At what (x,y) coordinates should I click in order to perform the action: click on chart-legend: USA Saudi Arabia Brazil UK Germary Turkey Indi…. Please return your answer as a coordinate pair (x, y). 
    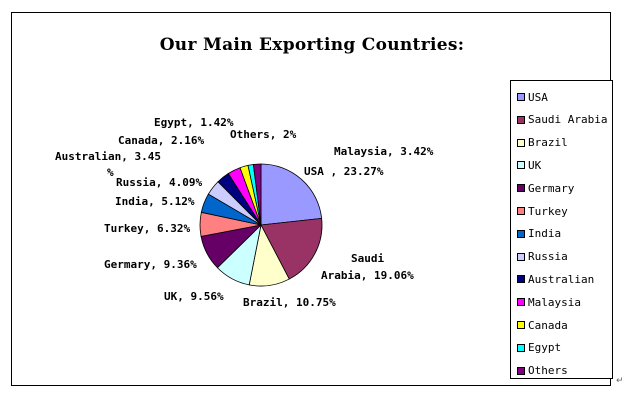
    Looking at the image, I should click on (561, 229).